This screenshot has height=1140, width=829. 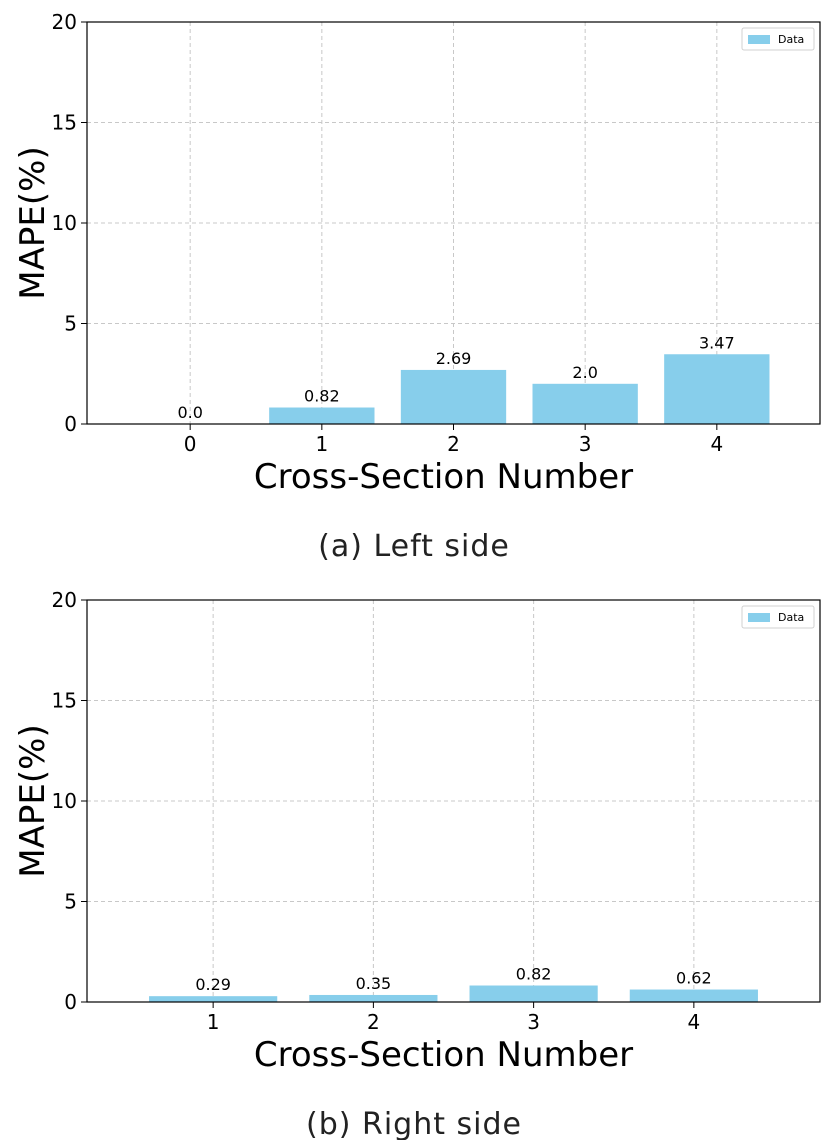 What do you see at coordinates (374, 983) in the screenshot?
I see `bar-value-label: 0.35` at bounding box center [374, 983].